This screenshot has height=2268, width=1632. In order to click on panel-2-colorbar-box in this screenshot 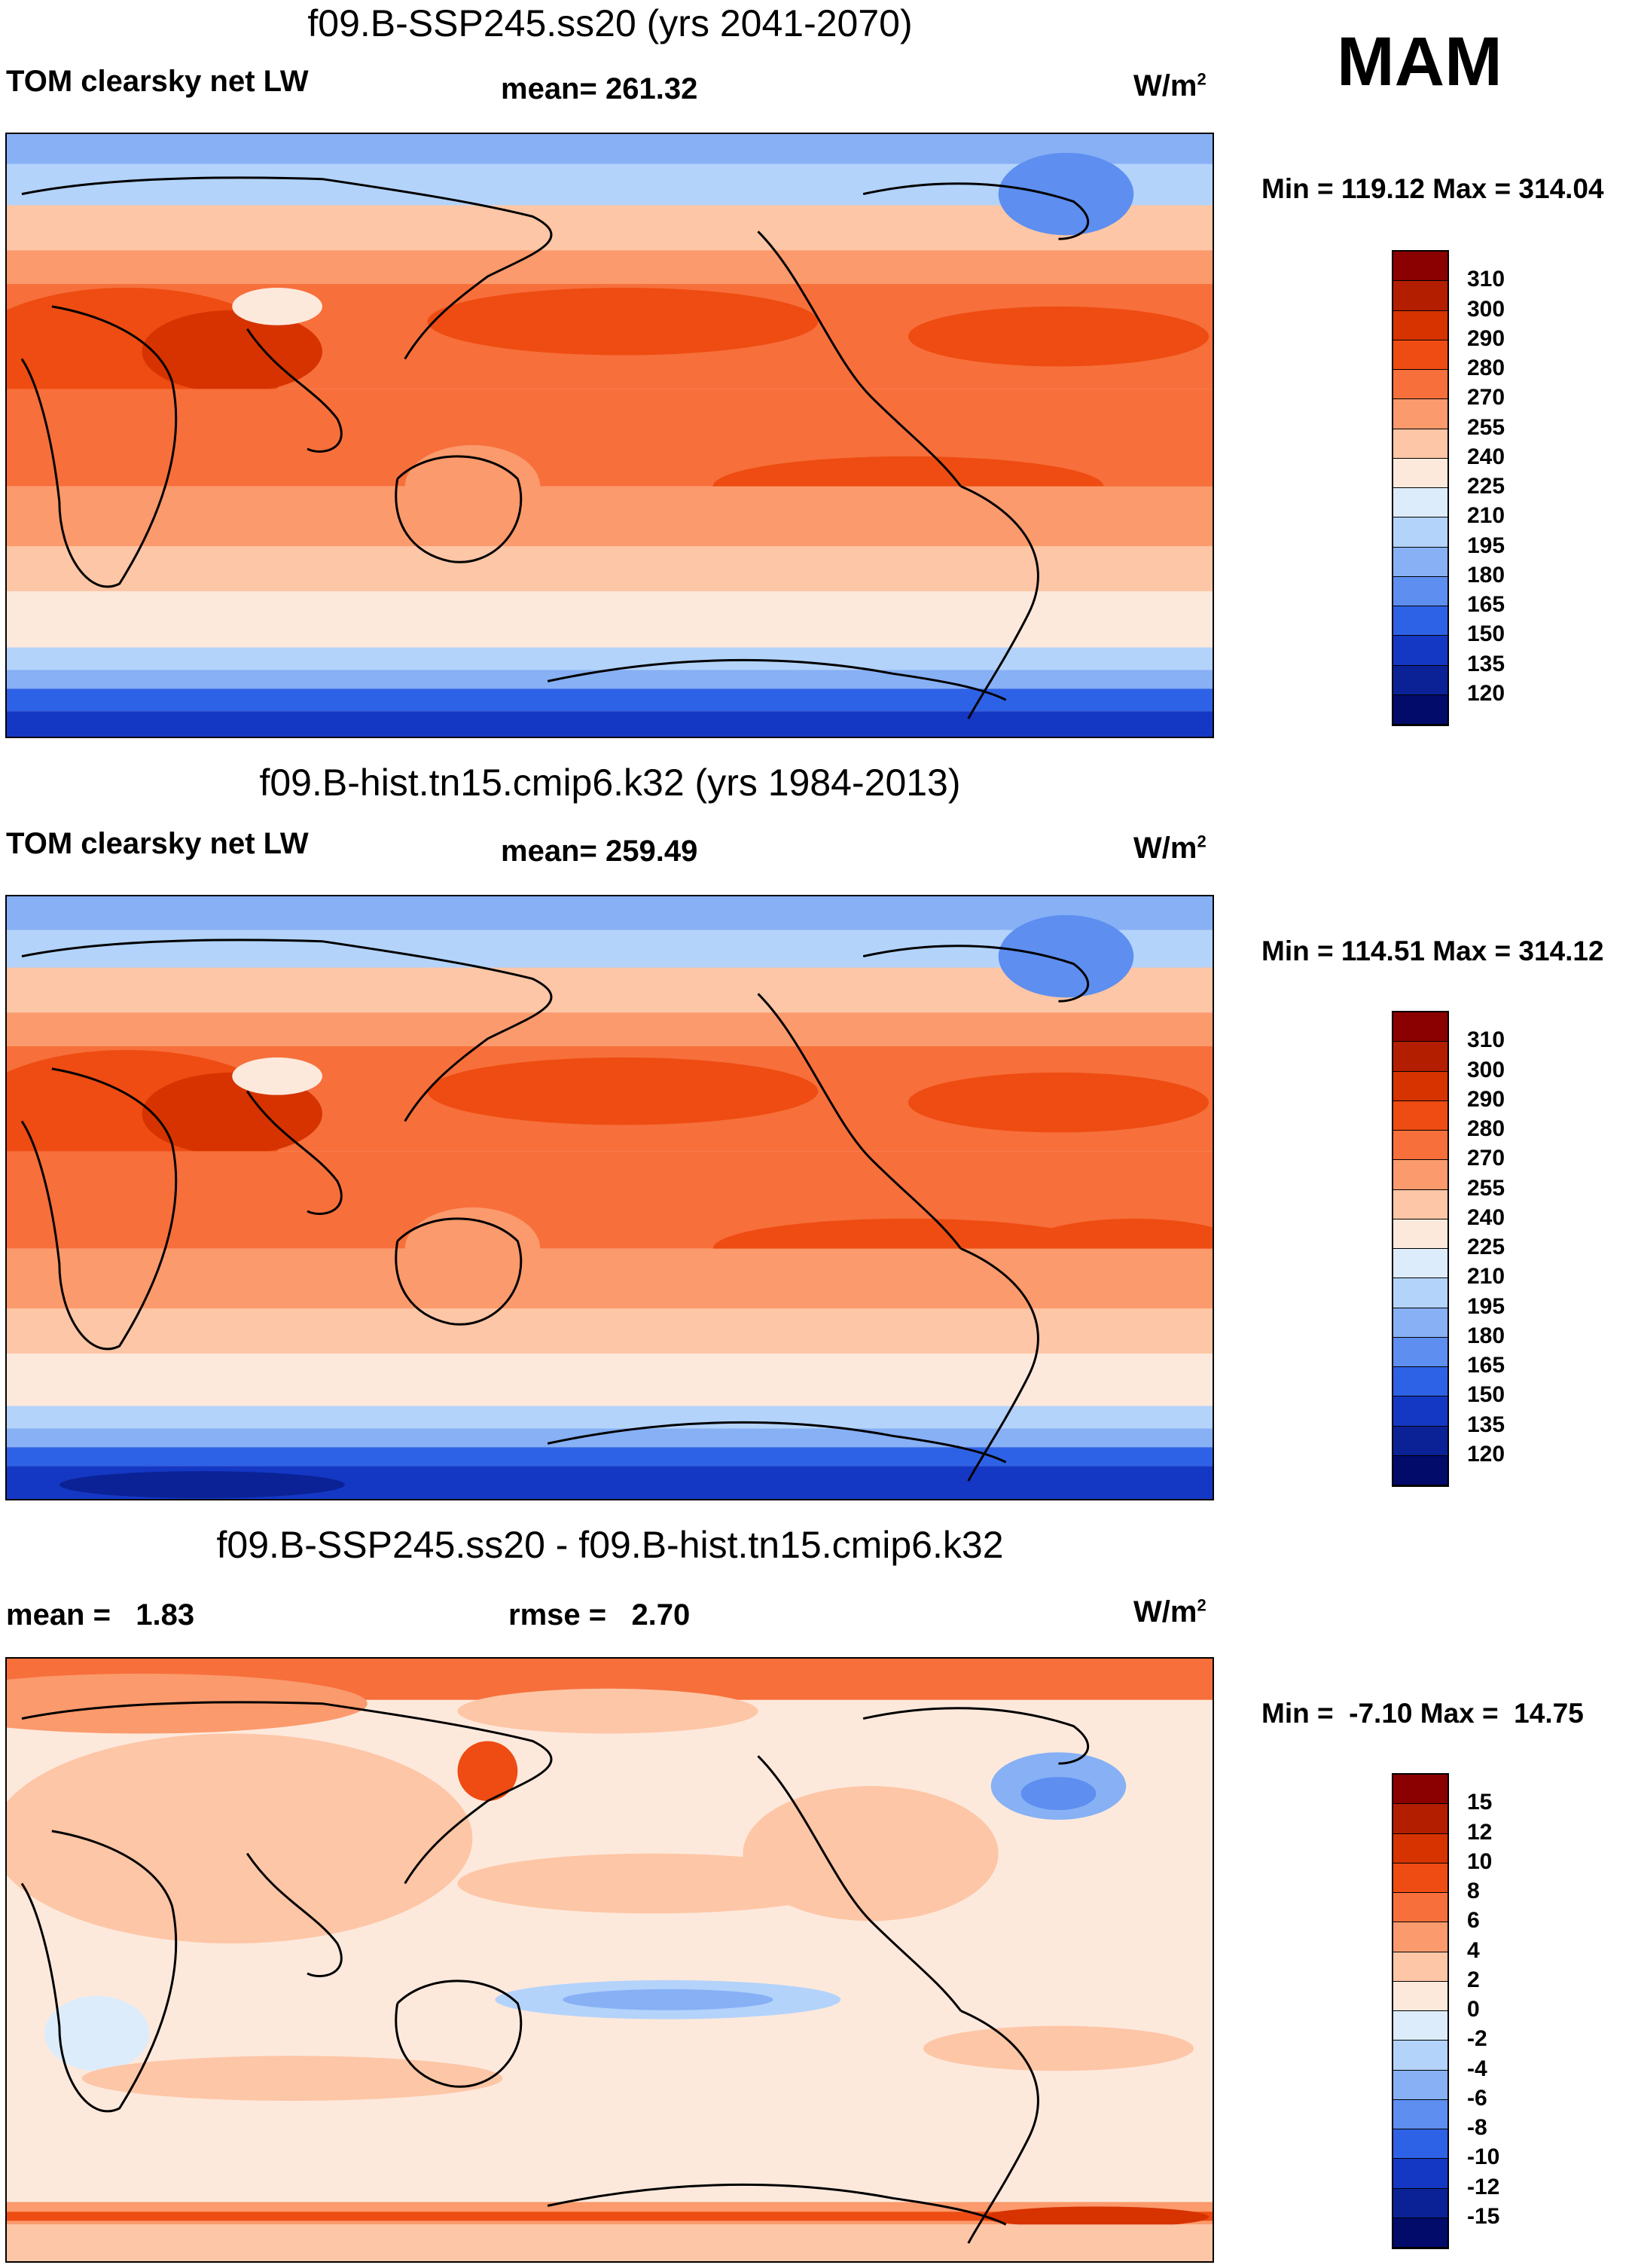, I will do `click(1421, 1249)`.